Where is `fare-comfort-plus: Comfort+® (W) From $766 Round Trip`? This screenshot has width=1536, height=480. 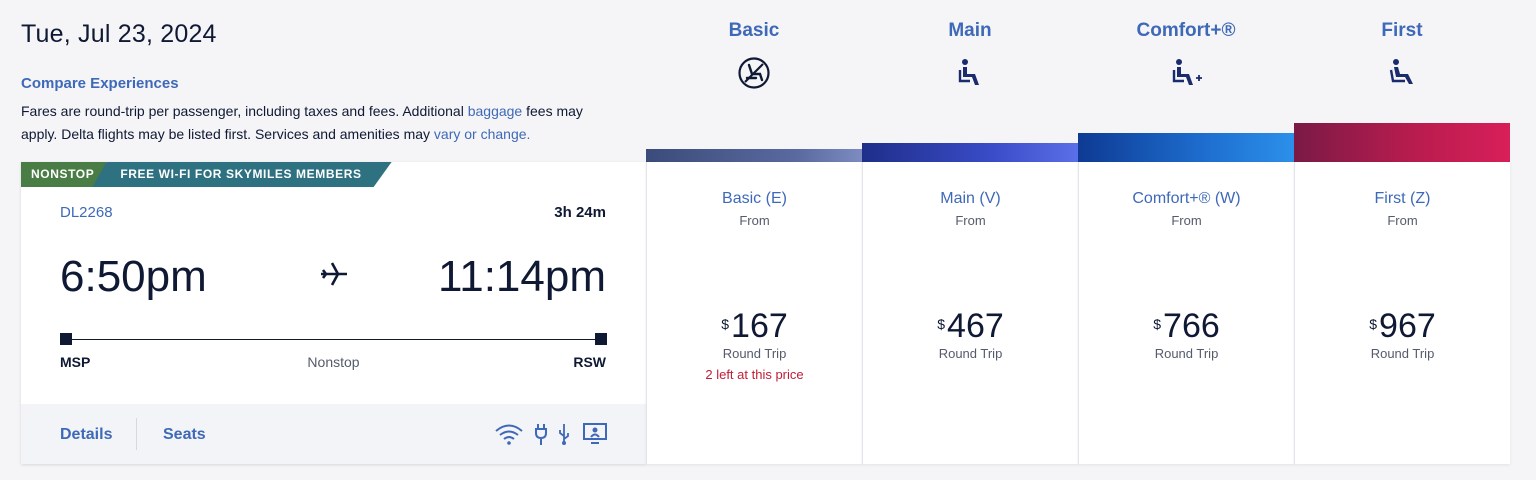 fare-comfort-plus: Comfort+® (W) From $766 Round Trip is located at coordinates (1186, 313).